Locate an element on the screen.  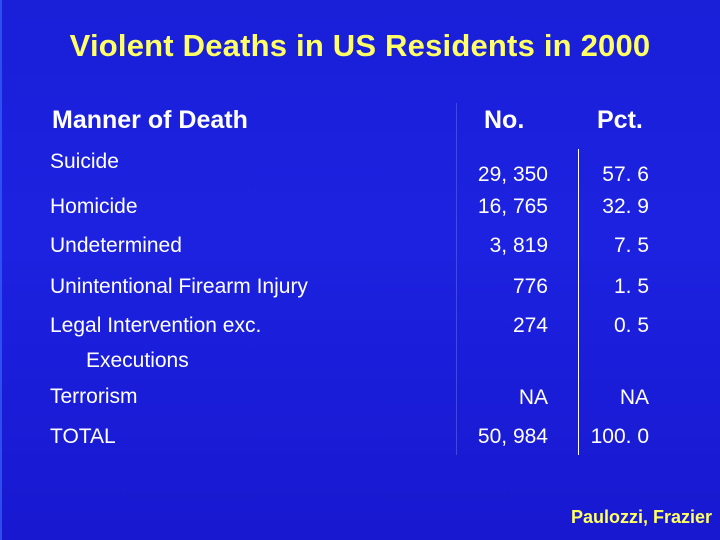
cell-no: 274 is located at coordinates (530, 325).